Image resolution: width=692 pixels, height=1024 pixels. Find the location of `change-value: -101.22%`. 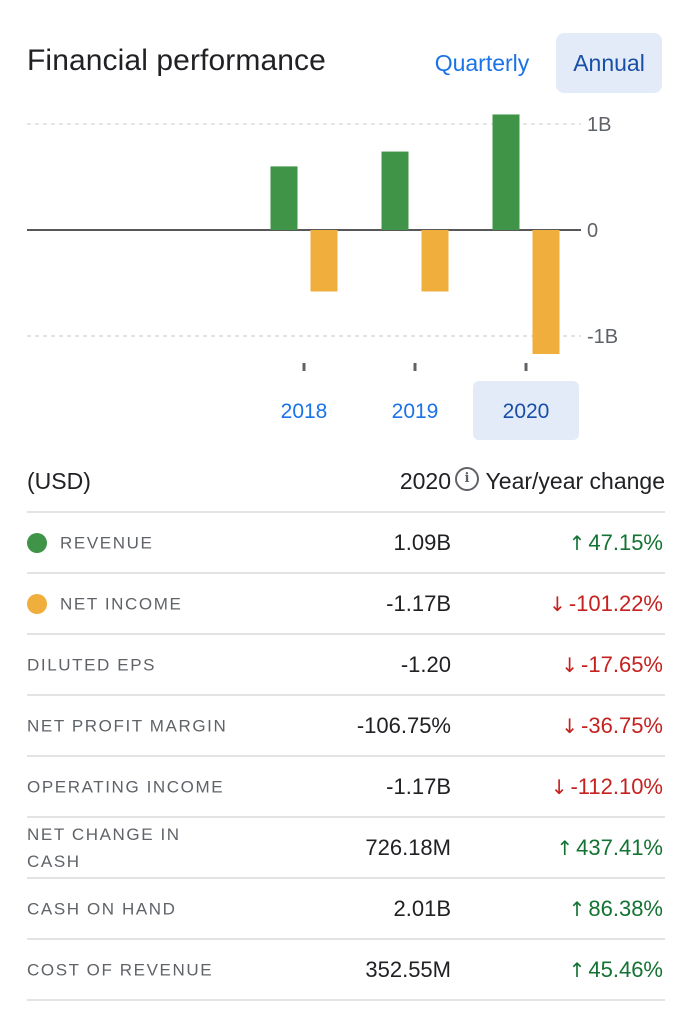

change-value: -101.22% is located at coordinates (615, 603).